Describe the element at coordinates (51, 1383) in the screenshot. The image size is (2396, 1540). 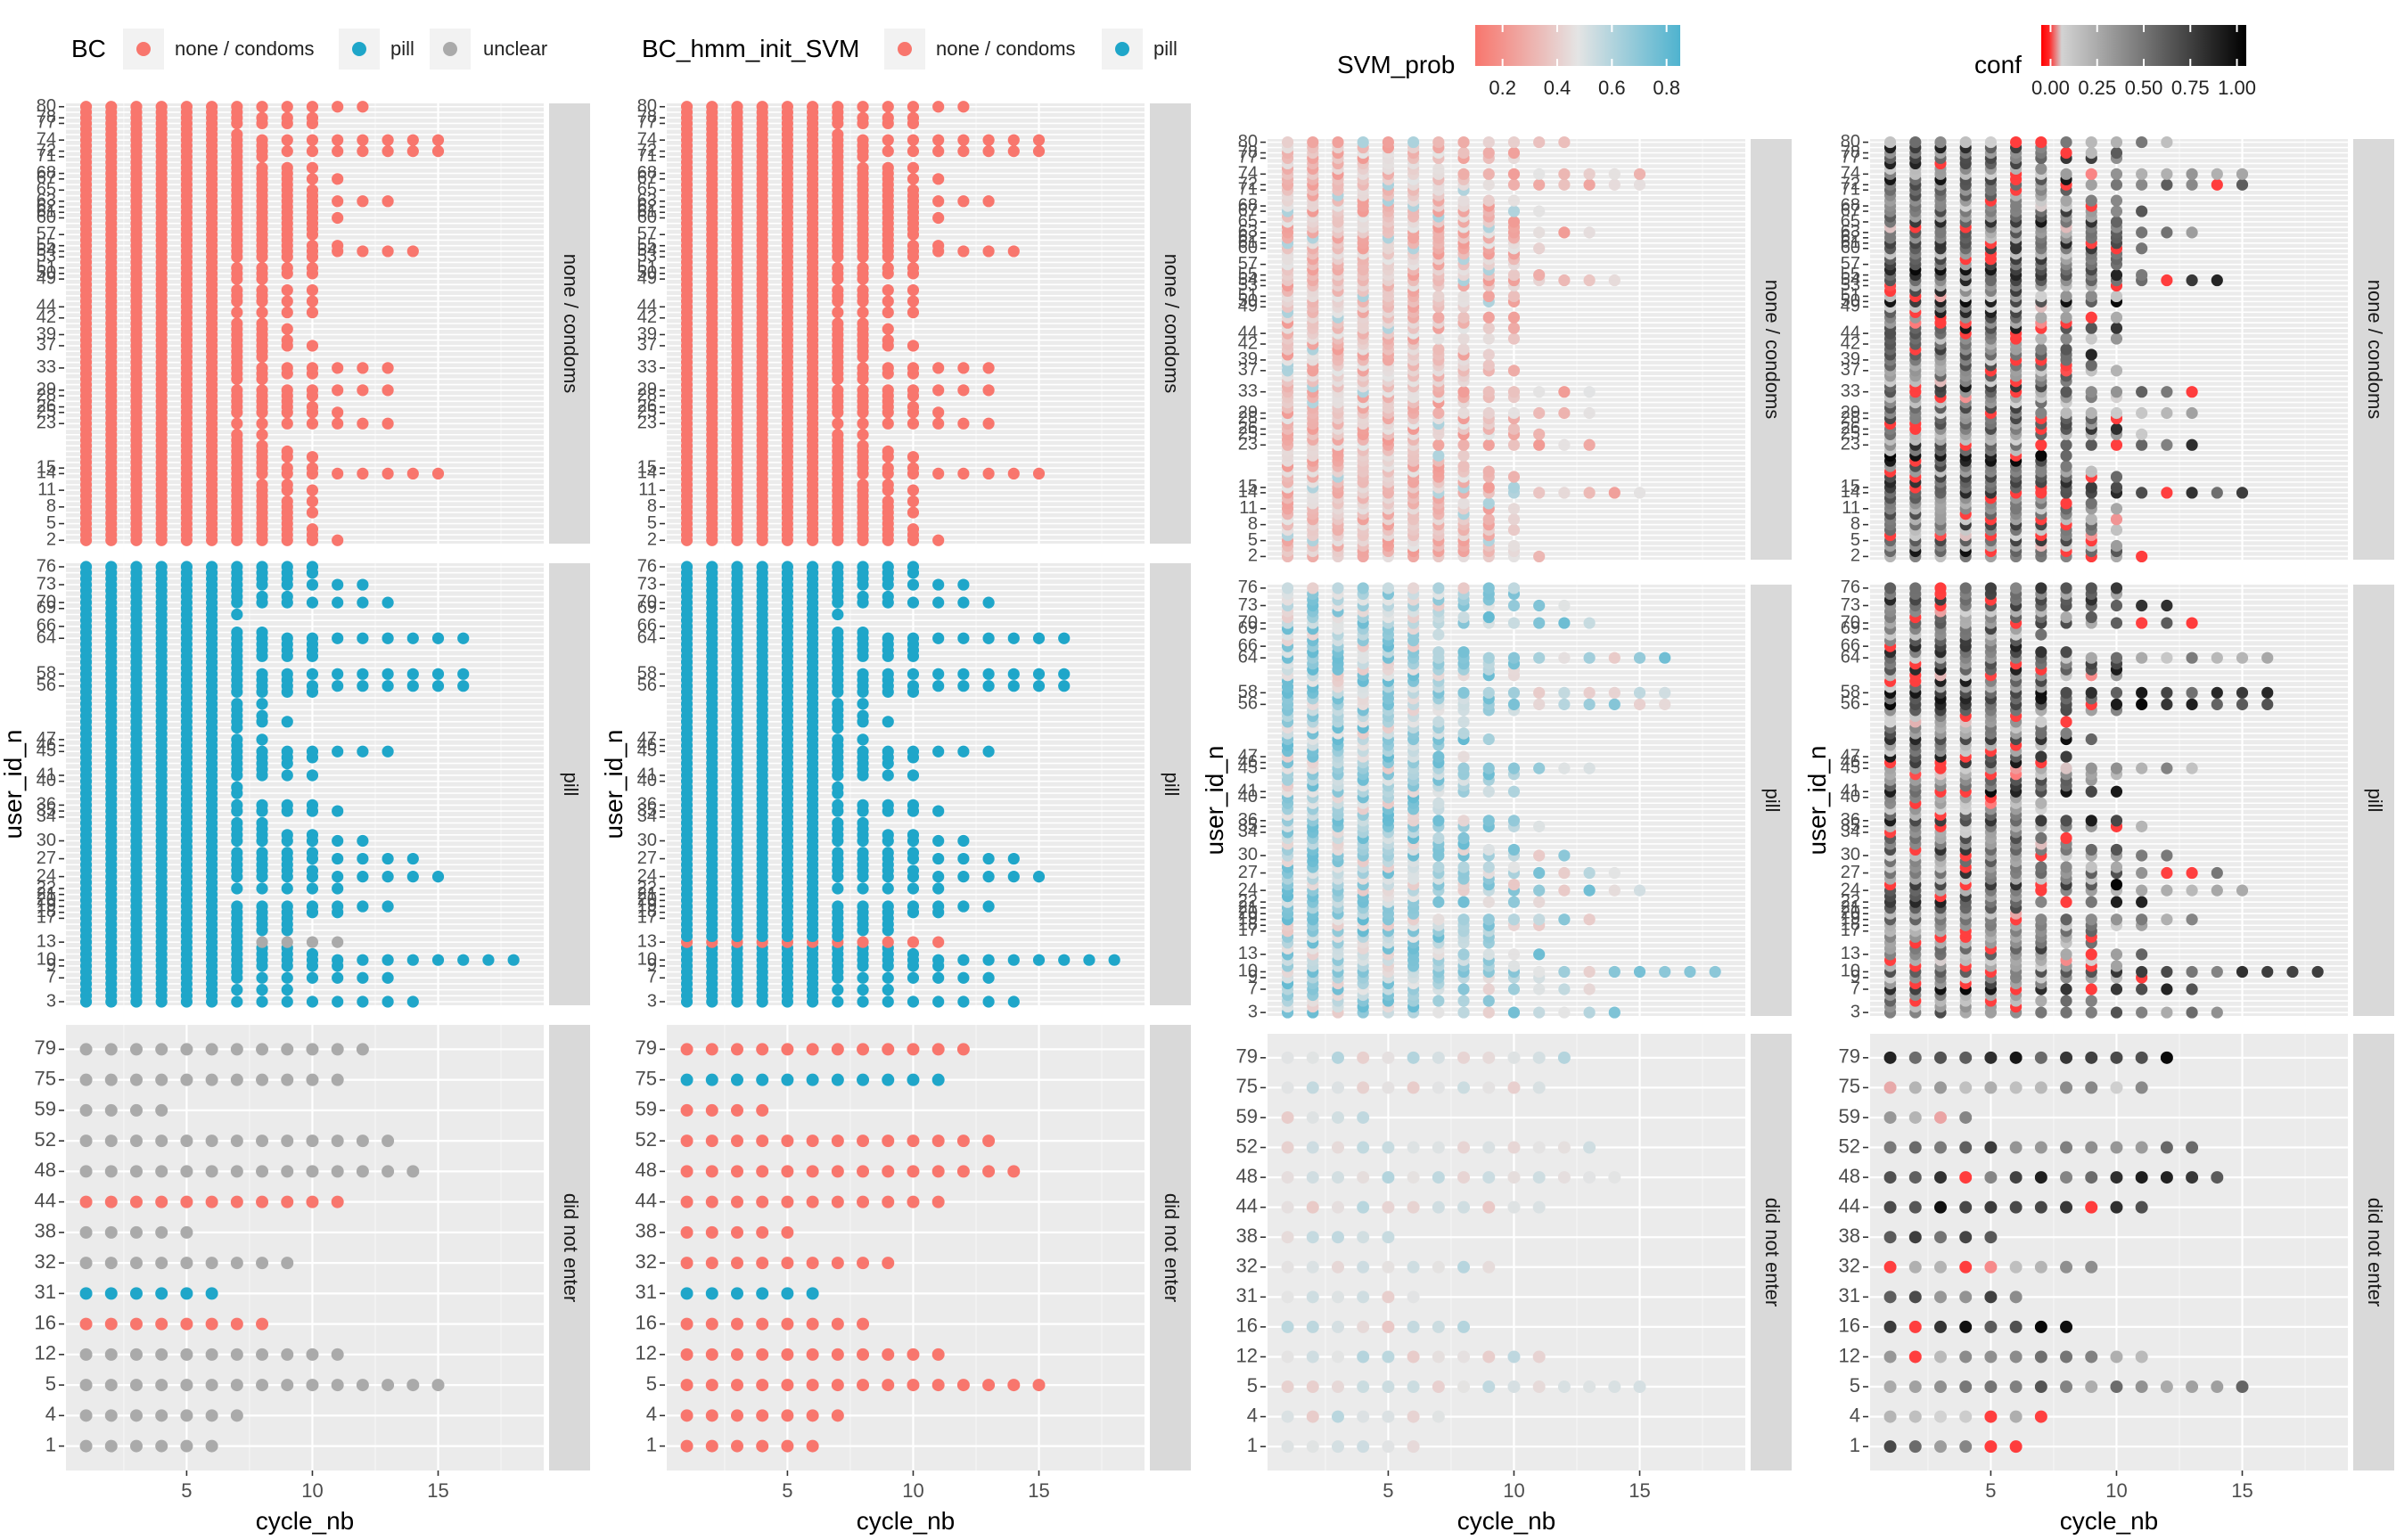
I see `y-tick-label: 5` at that location.